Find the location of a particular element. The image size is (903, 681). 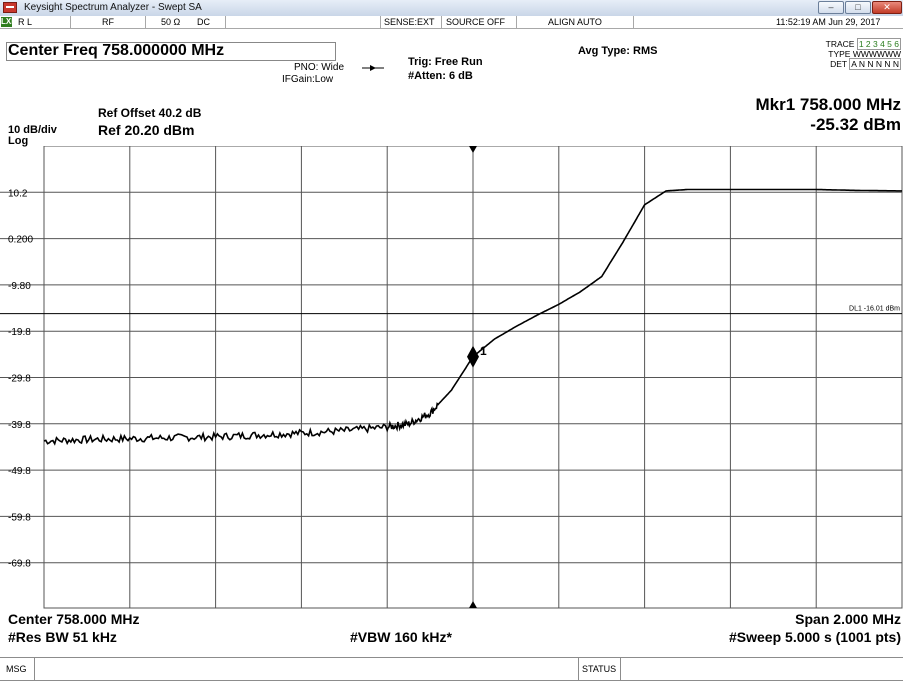

center-frequency-marker-top is located at coordinates (473, 149).